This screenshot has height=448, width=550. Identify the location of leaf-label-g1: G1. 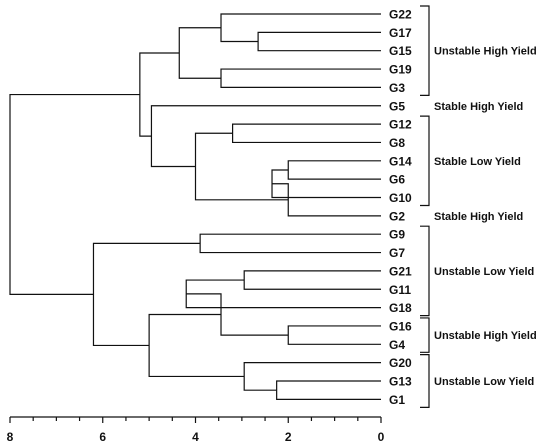
(397, 400).